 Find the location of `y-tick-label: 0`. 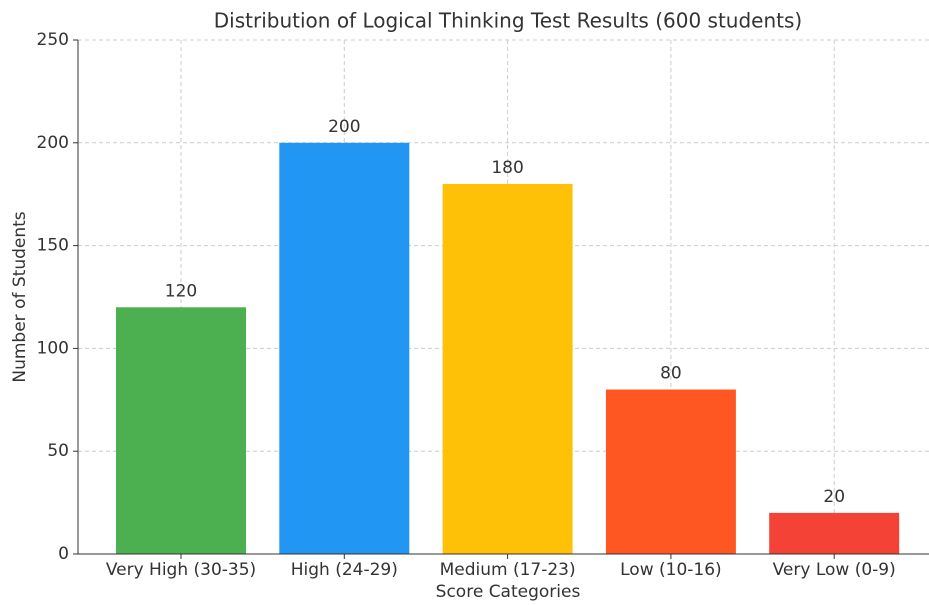

y-tick-label: 0 is located at coordinates (63, 554).